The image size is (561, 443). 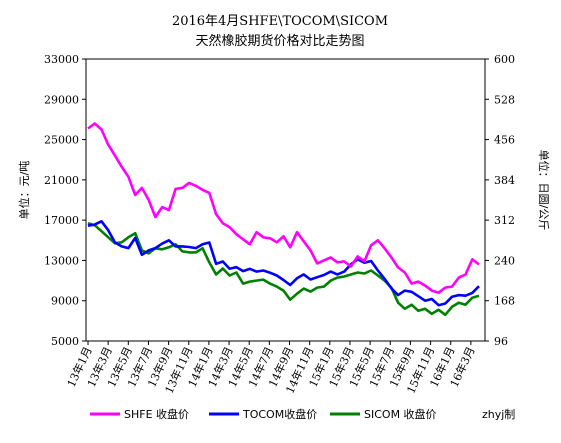 What do you see at coordinates (61, 99) in the screenshot?
I see `left-tick-label: 29000` at bounding box center [61, 99].